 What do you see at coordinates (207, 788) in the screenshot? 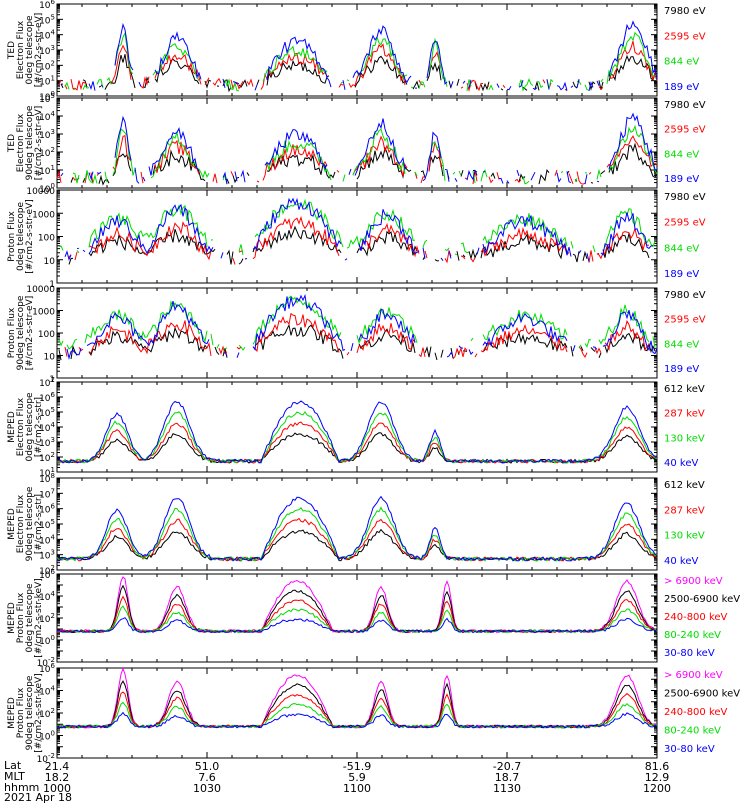
I see `time-axis-hhmm: 1030` at bounding box center [207, 788].